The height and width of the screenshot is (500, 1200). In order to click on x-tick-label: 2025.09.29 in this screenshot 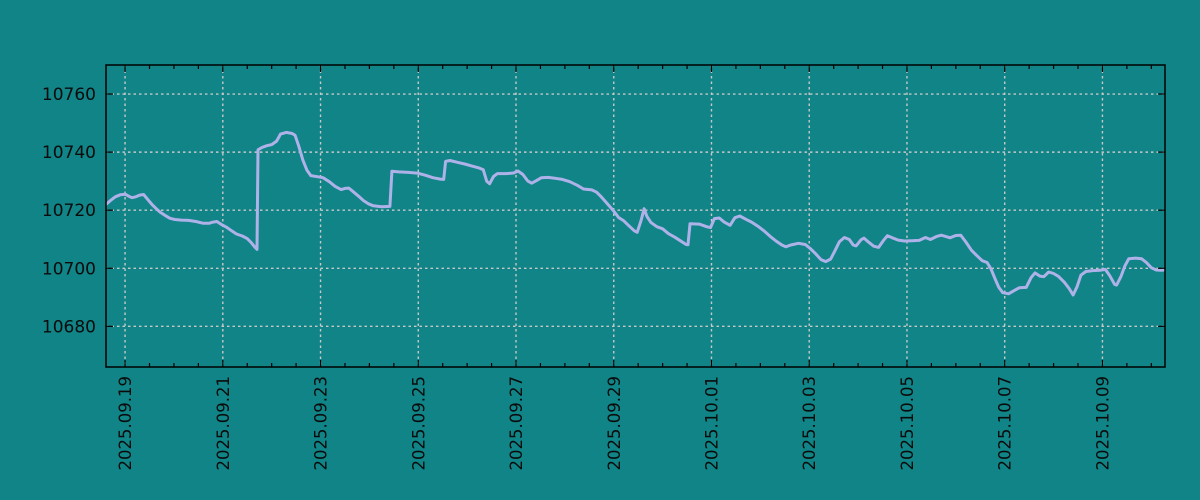, I will do `click(614, 423)`.